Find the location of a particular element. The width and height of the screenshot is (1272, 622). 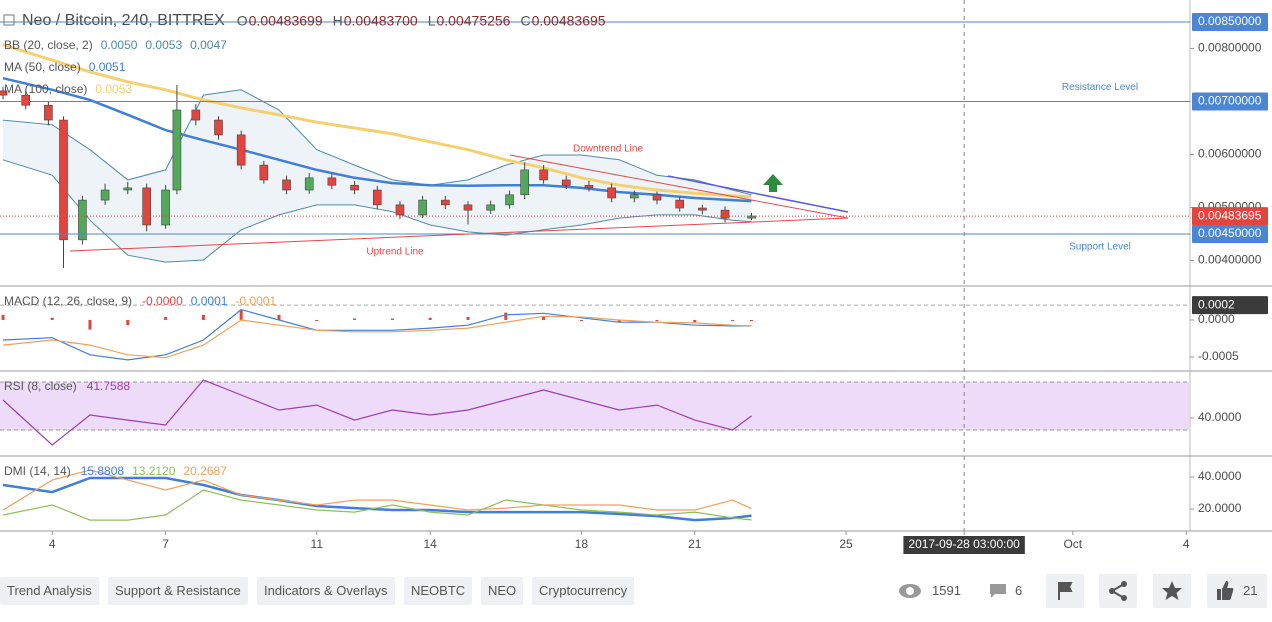

level-badge-label: 0.00700000 is located at coordinates (1230, 101).